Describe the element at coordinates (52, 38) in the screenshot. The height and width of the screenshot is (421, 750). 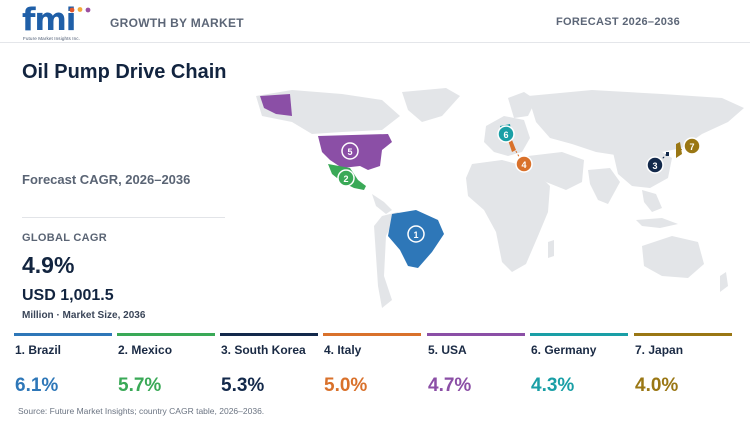
I see `logo-subtext: Future Market Insights Inc.` at that location.